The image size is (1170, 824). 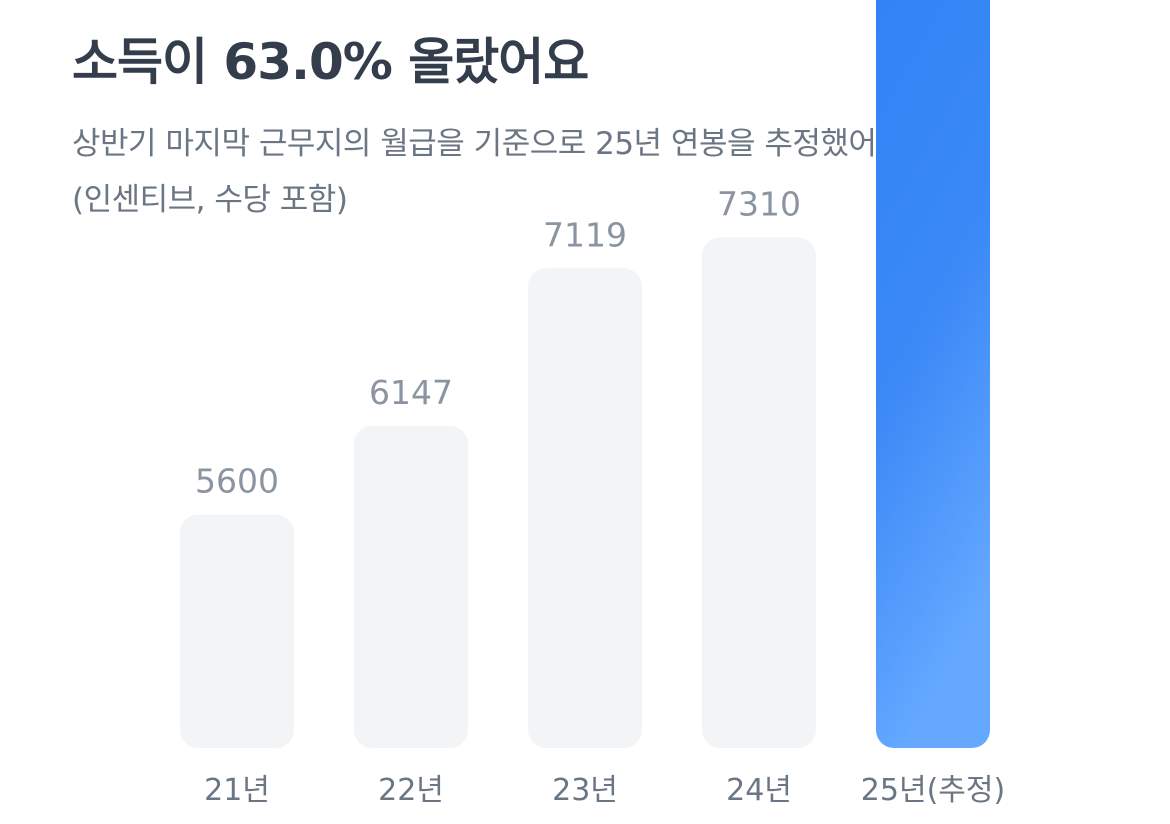 What do you see at coordinates (330, 62) in the screenshot?
I see `page-title: 소득이 63.0% 올랐어요` at bounding box center [330, 62].